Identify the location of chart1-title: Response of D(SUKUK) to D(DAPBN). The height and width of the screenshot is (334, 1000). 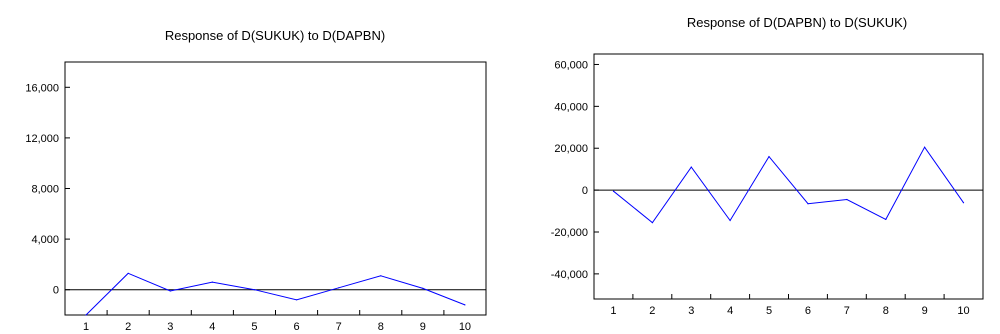
(275, 35).